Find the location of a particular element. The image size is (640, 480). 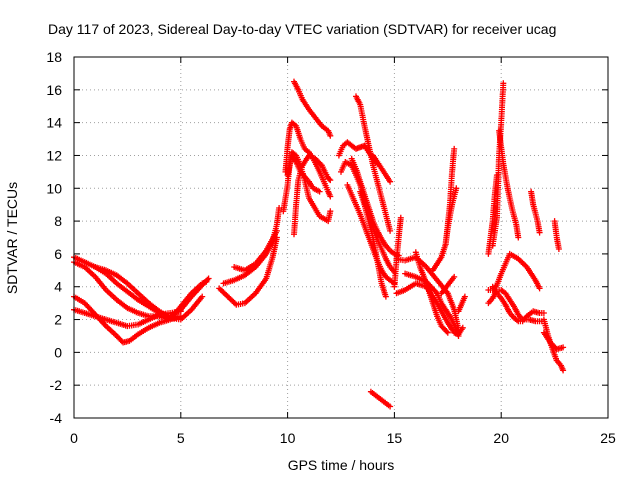

series-track-l is located at coordinates (312, 195).